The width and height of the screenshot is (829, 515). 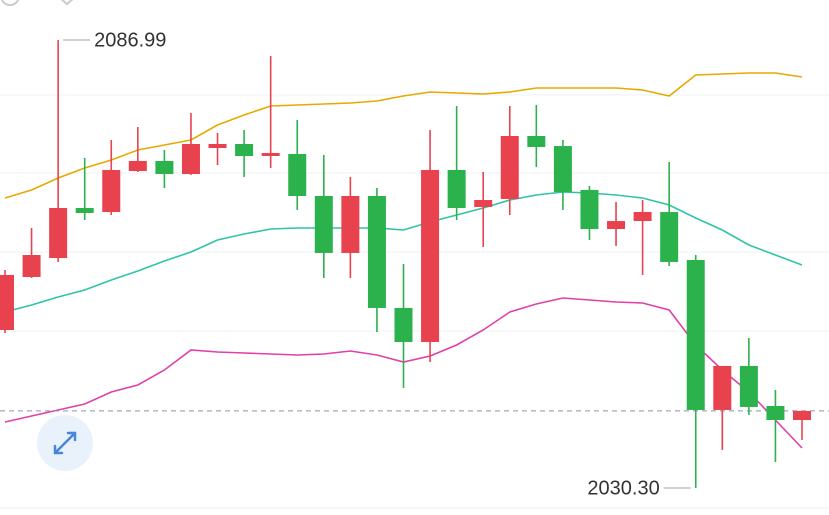 I want to click on annotation-label: 2030.30, so click(x=623, y=488).